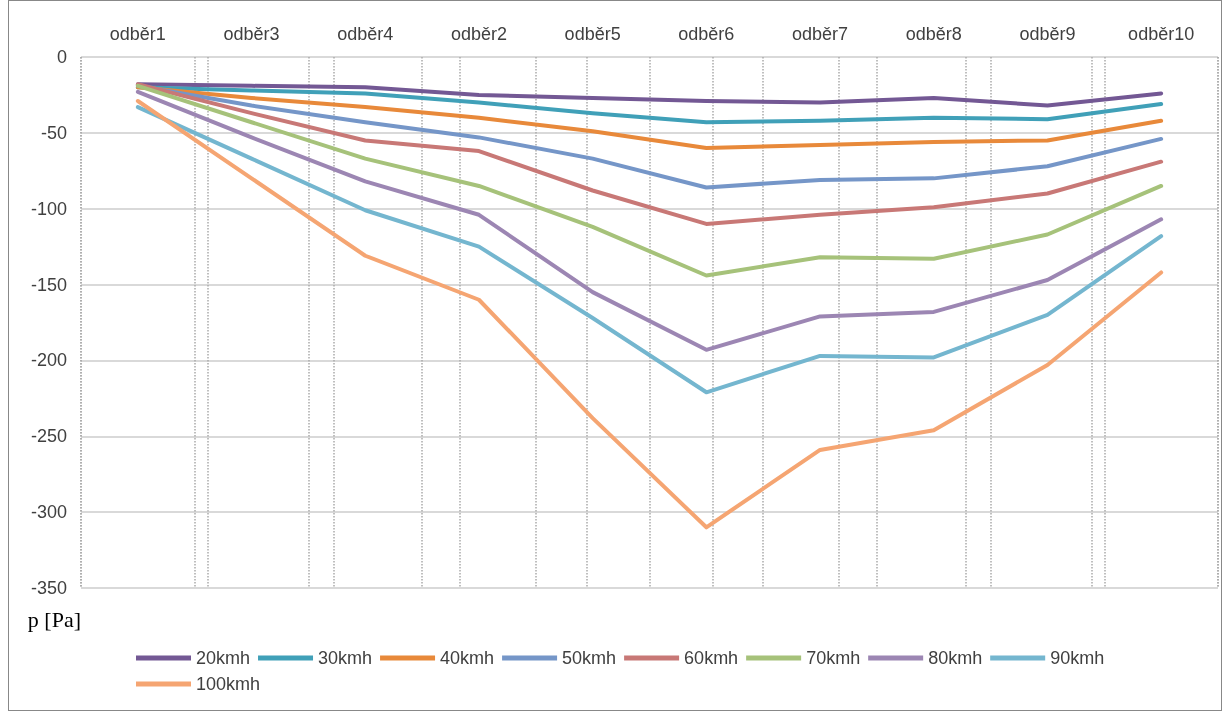  What do you see at coordinates (592, 34) in the screenshot?
I see `x-tick-label: odběr5` at bounding box center [592, 34].